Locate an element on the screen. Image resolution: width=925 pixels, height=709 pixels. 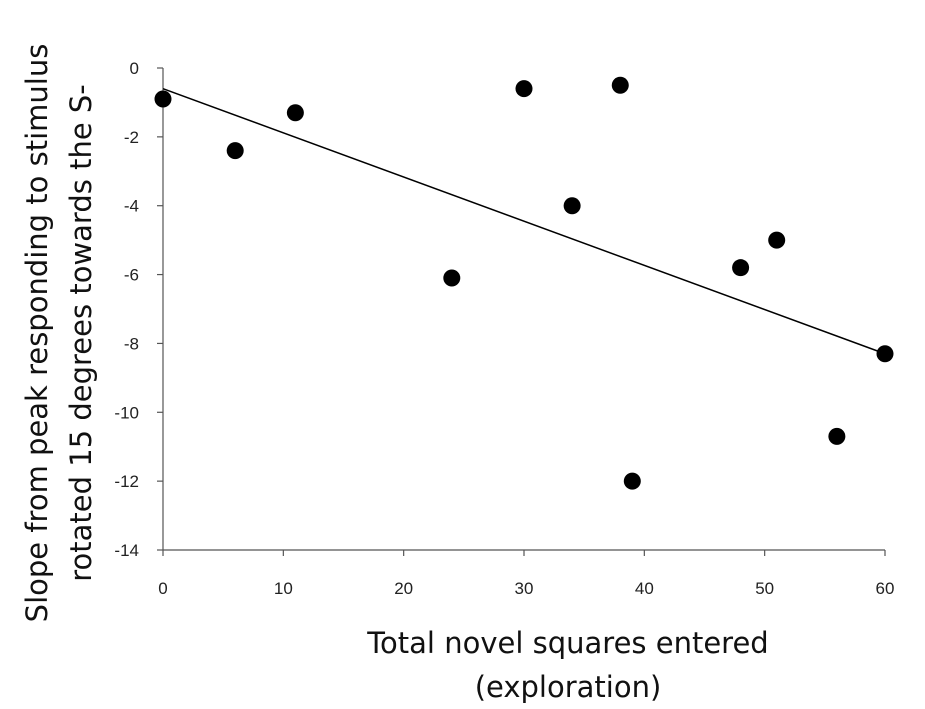
y-tick-label: -2 is located at coordinates (131, 137).